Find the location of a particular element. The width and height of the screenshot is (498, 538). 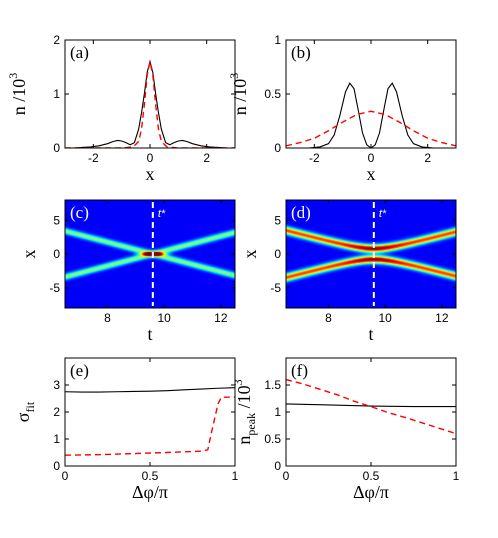

panel-a: -2 0 2 0 1 2 (a) x n /103 is located at coordinates (121, 108).